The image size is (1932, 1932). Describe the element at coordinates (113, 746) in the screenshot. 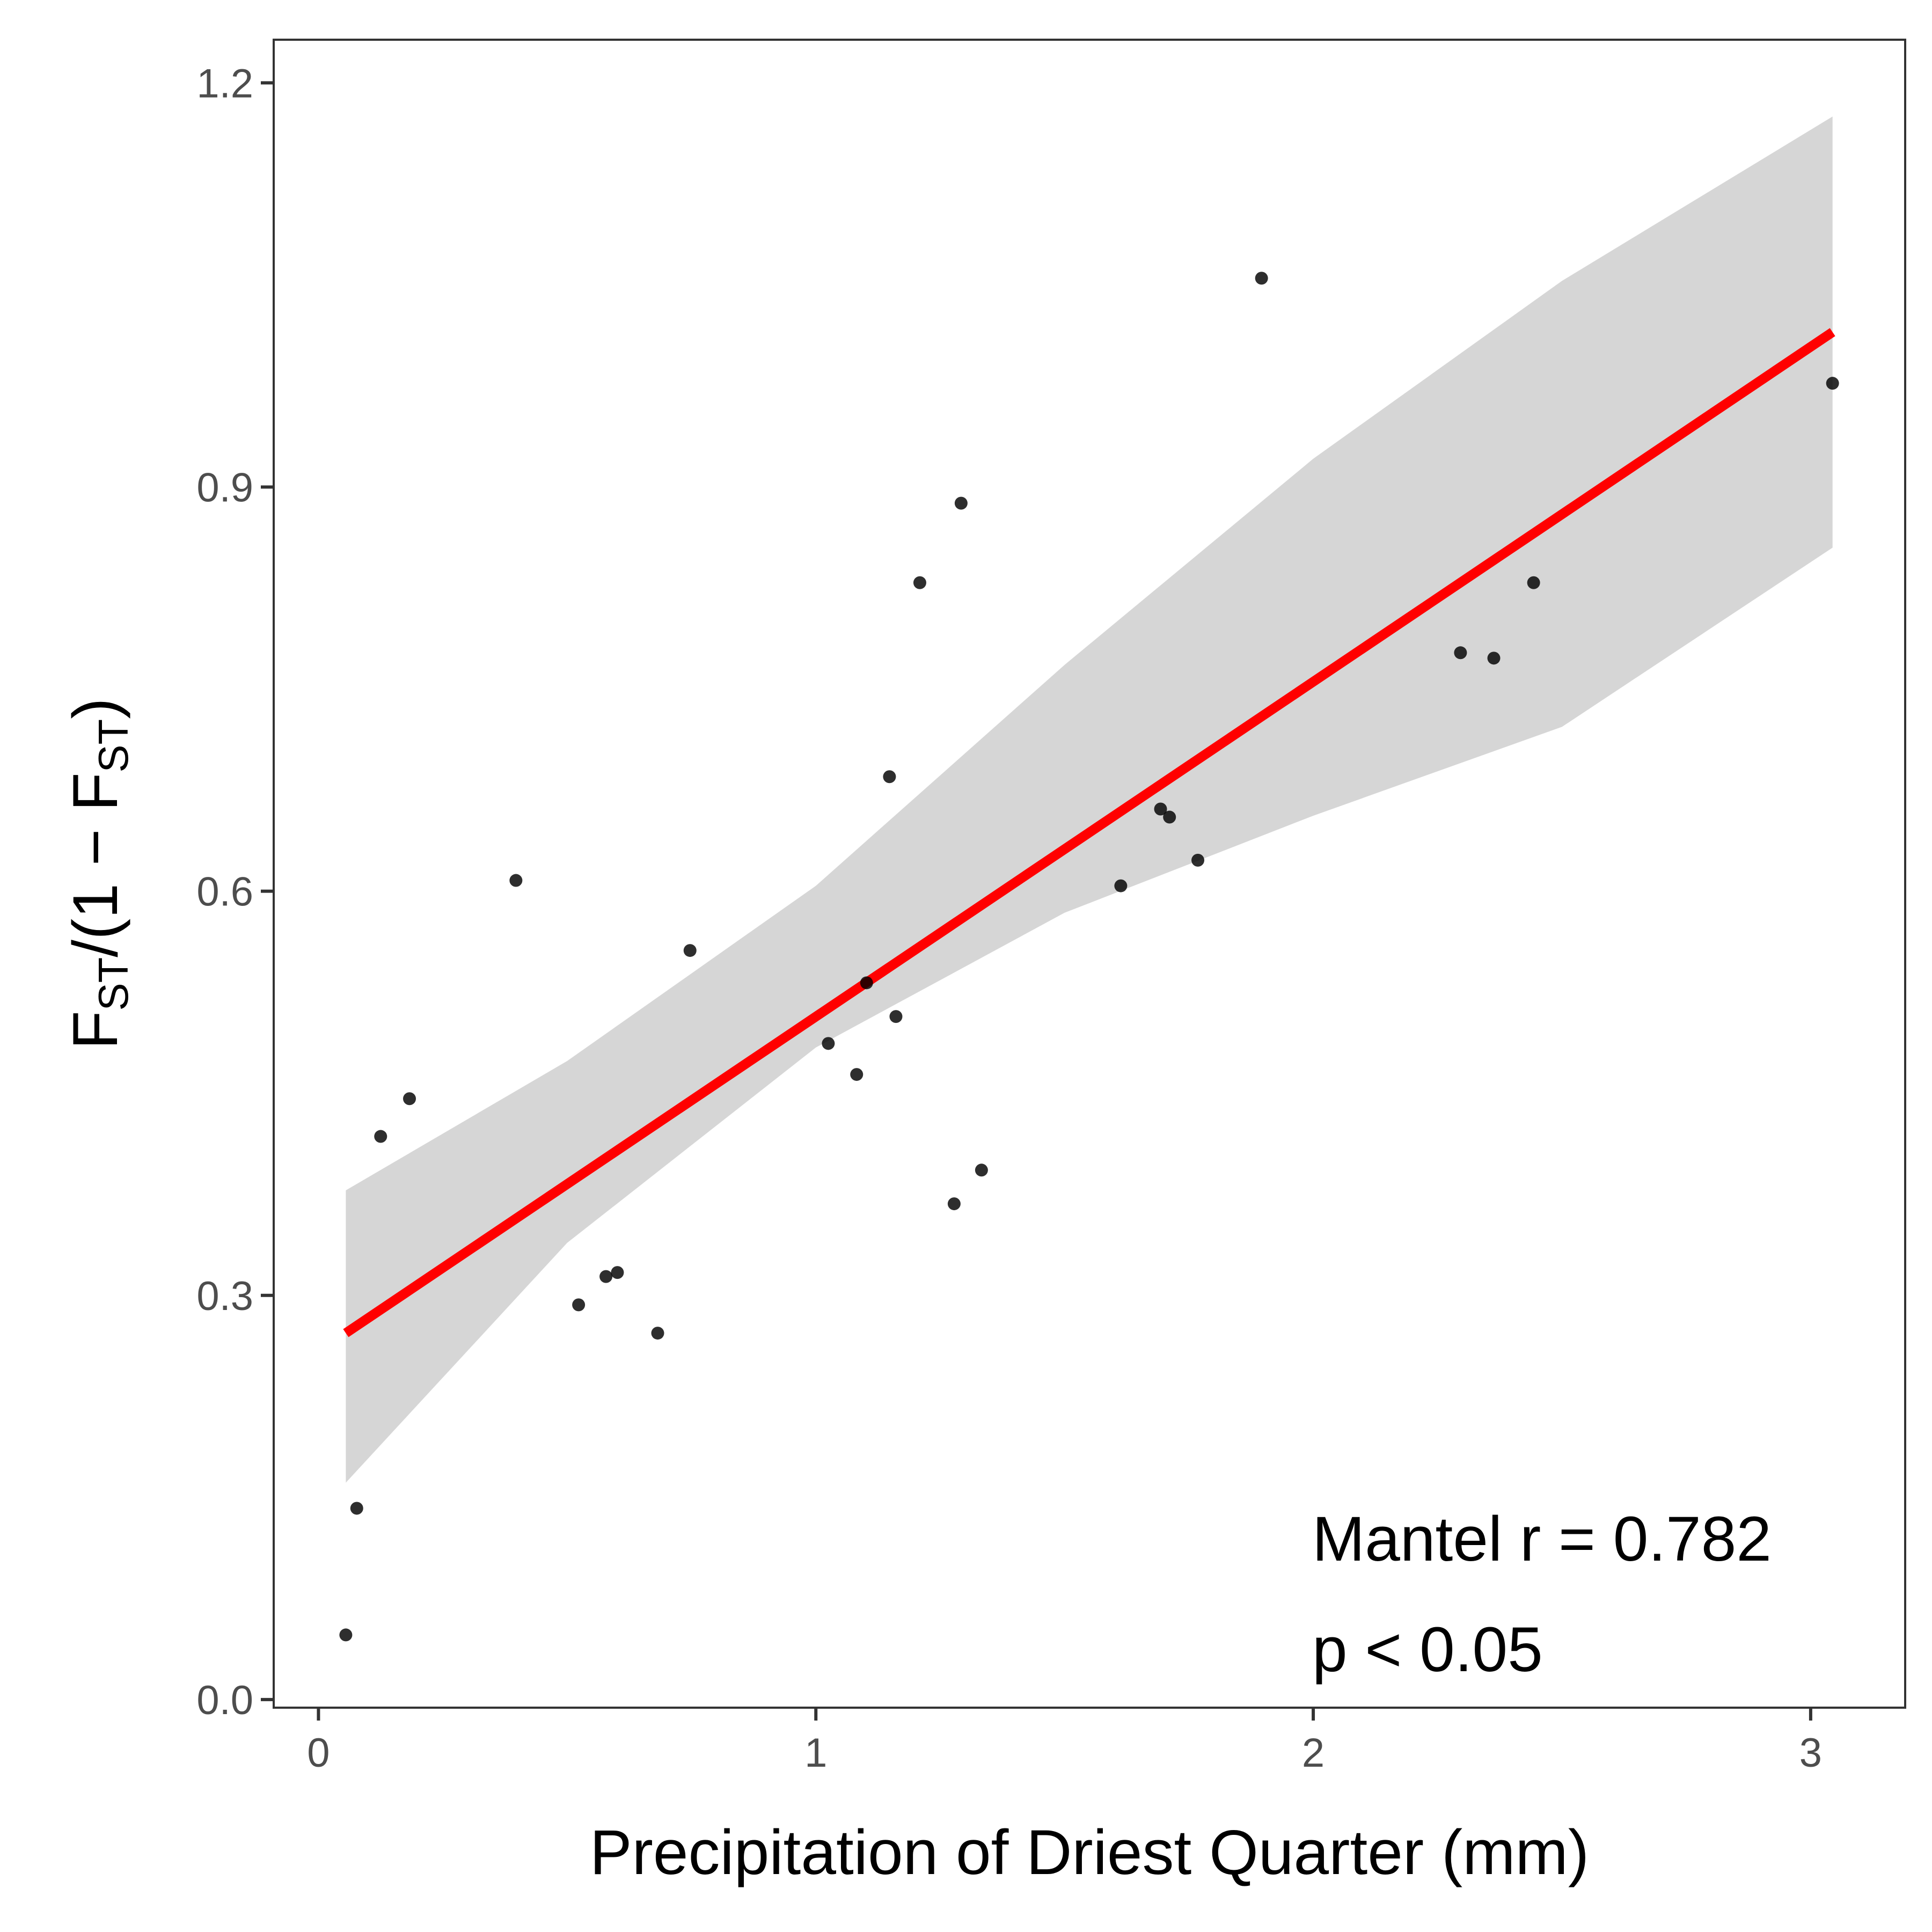

I see `y-axis-title-subscript-2: ST` at that location.